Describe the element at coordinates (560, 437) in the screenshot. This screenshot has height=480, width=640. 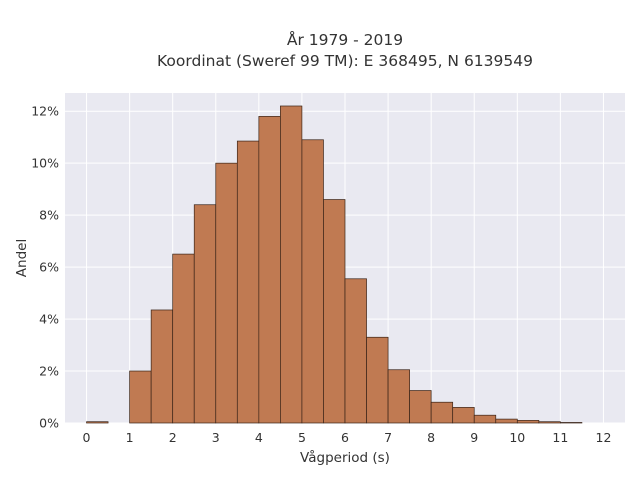
I see `x-tick-label: 11` at that location.